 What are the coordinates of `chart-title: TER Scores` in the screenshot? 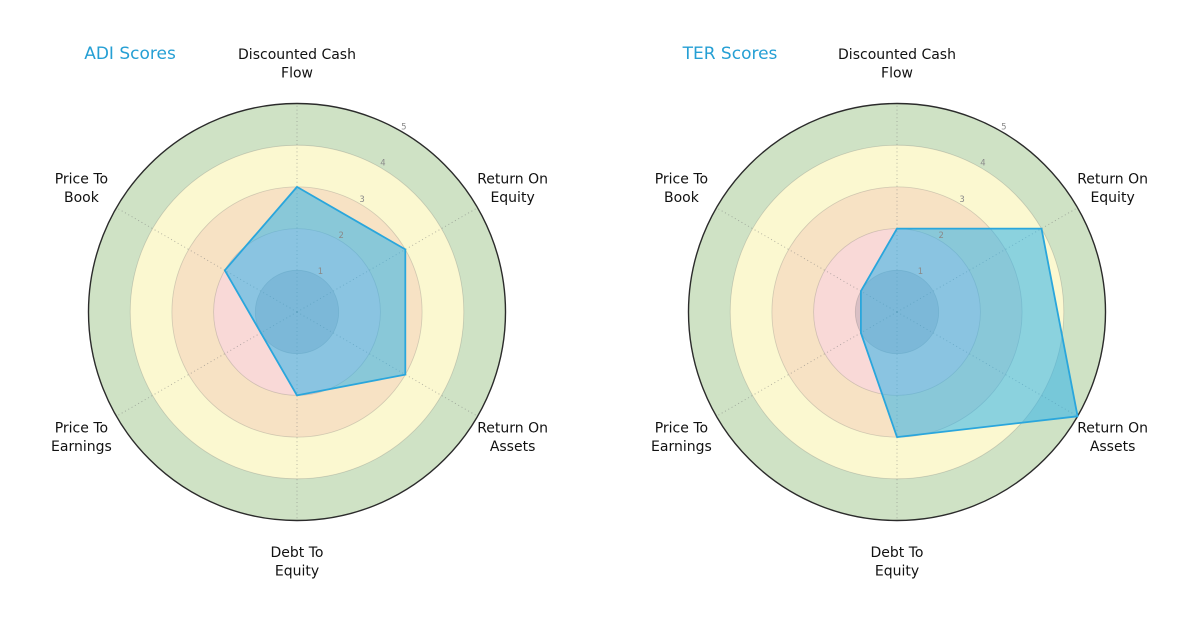 It's located at (730, 54).